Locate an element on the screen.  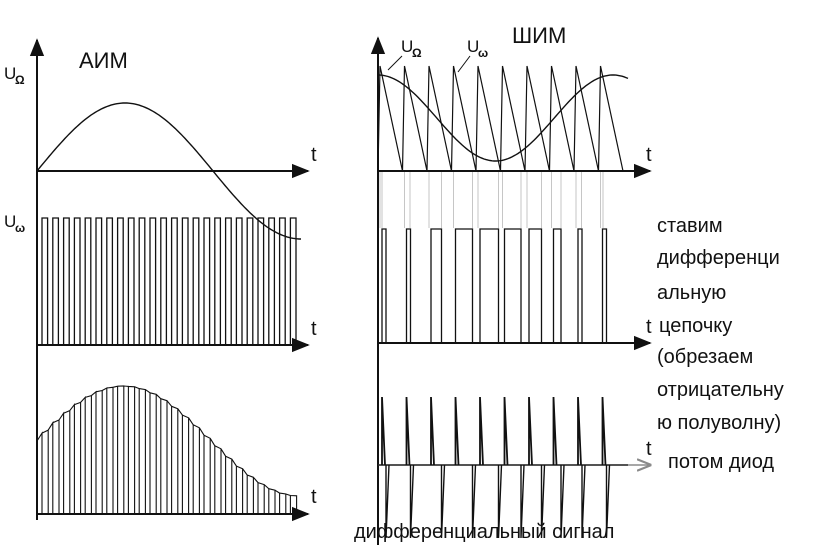
note-line-6: отрицательну is located at coordinates (720, 390).